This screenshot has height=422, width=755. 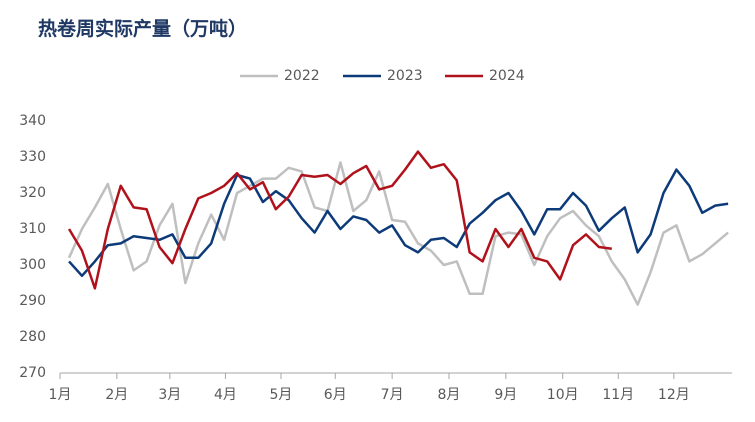 I want to click on y-tick-label: 270, so click(x=32, y=373).